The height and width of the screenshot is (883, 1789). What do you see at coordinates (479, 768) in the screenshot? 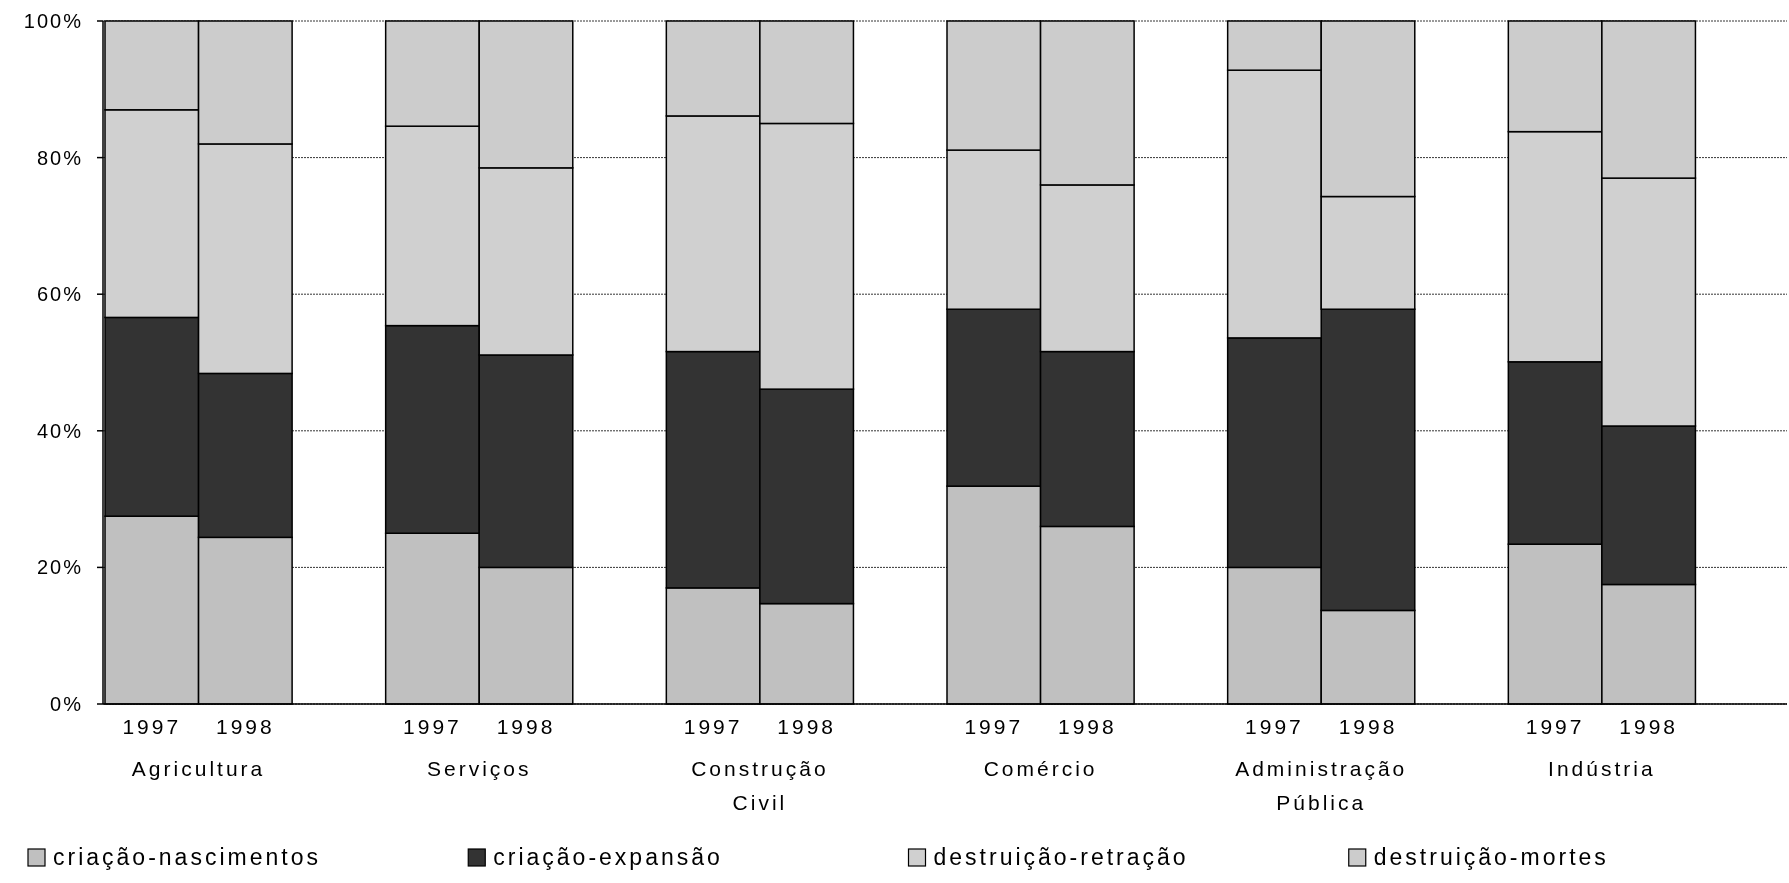
I see `text: Serviços` at bounding box center [479, 768].